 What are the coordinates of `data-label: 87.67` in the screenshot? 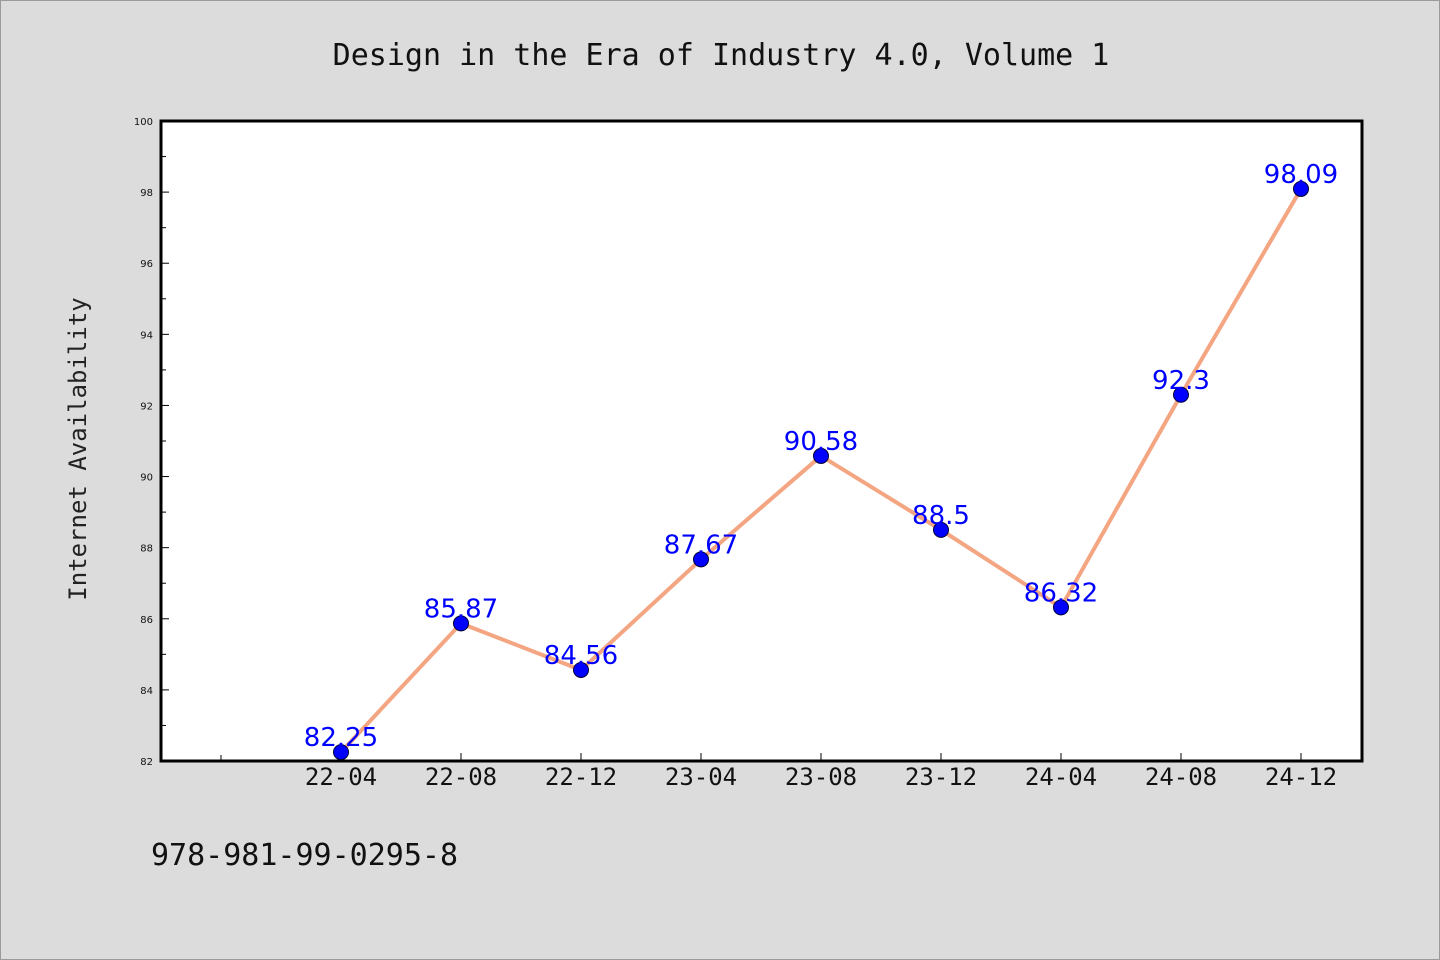 It's located at (701, 545).